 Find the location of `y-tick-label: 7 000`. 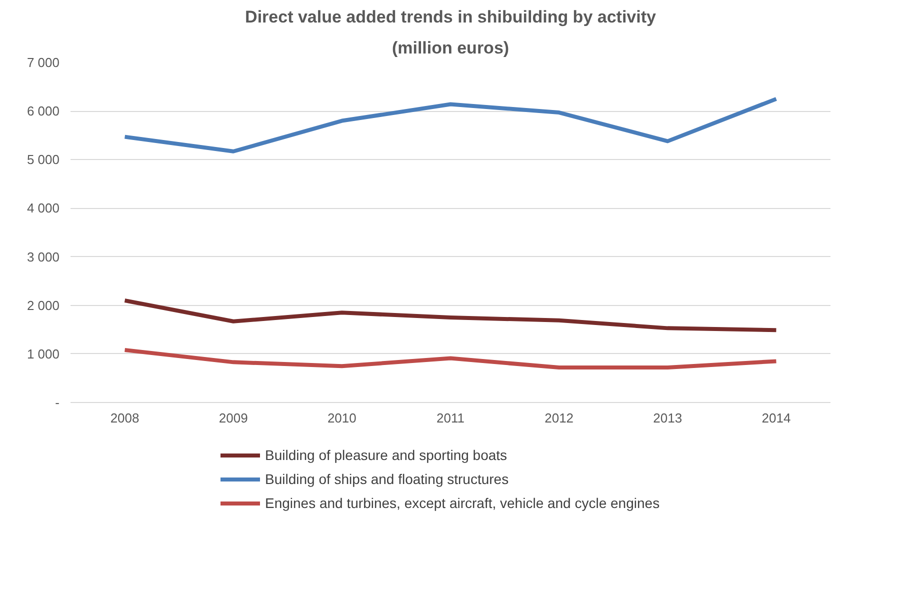

y-tick-label: 7 000 is located at coordinates (43, 62).